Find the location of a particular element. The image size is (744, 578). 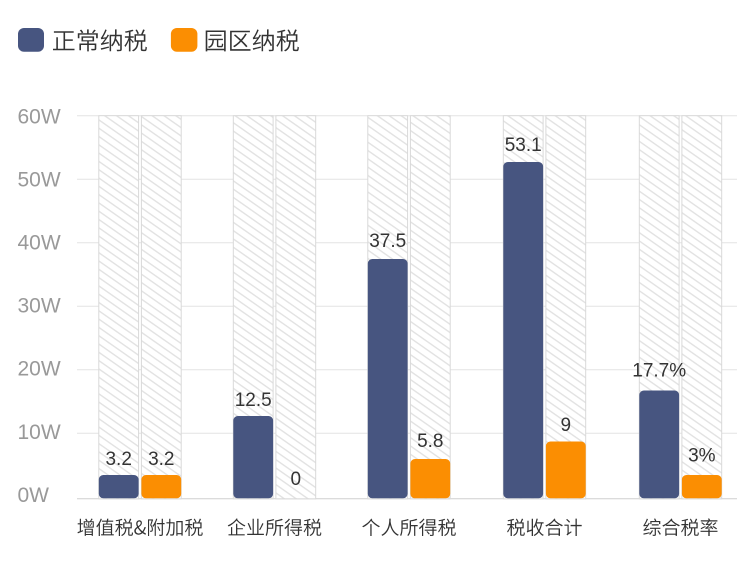

svg-text: 37.5 is located at coordinates (387, 241).